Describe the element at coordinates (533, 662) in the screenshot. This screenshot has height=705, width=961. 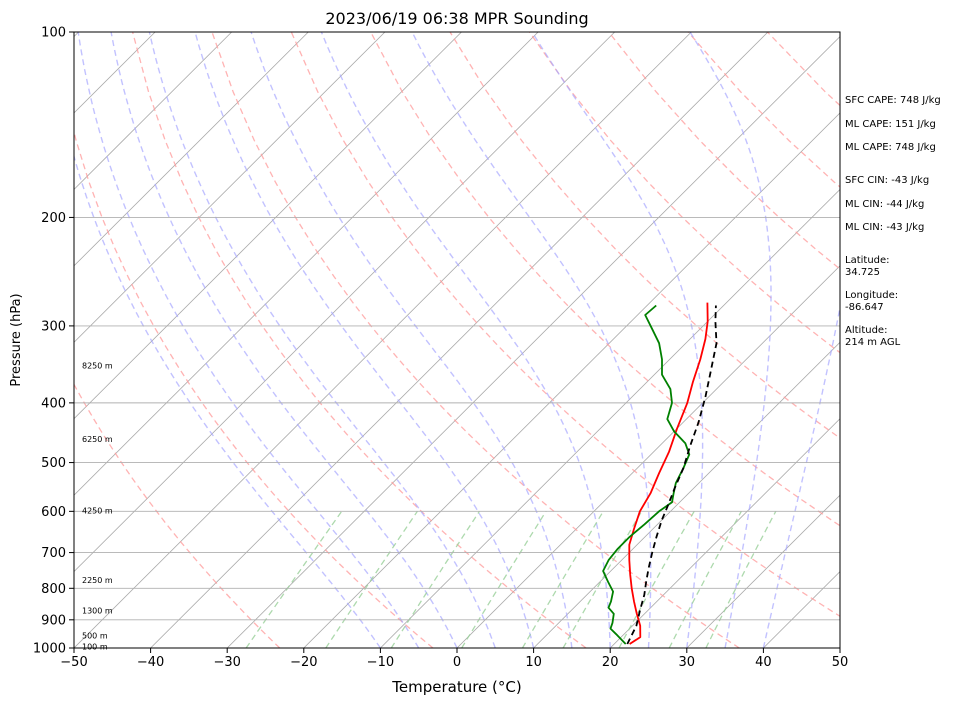
I see `x-tick-label: 10` at that location.